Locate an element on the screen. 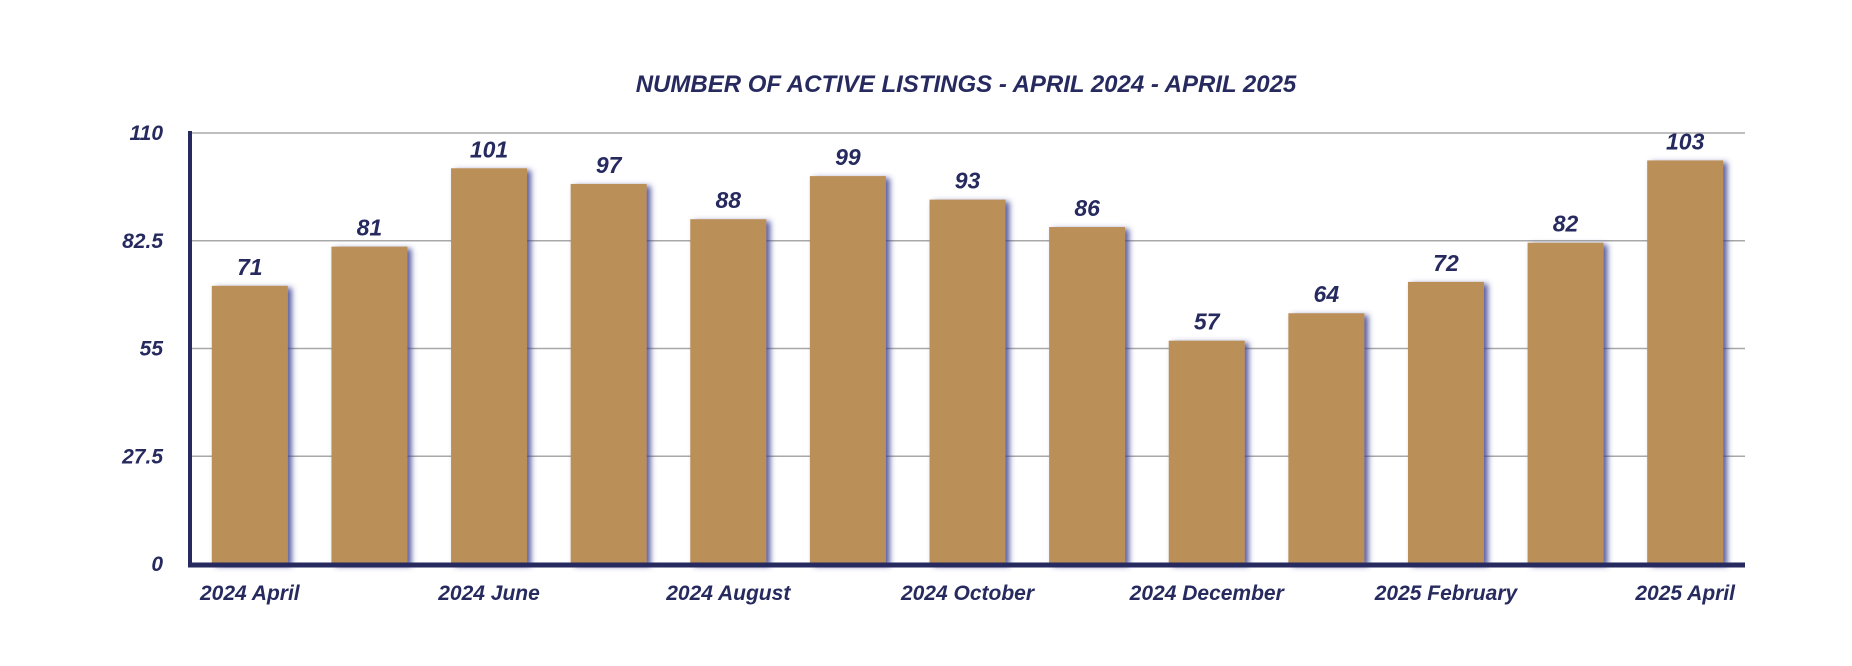 This screenshot has height=666, width=1852. y-tick-label: 82.5 is located at coordinates (142, 241).